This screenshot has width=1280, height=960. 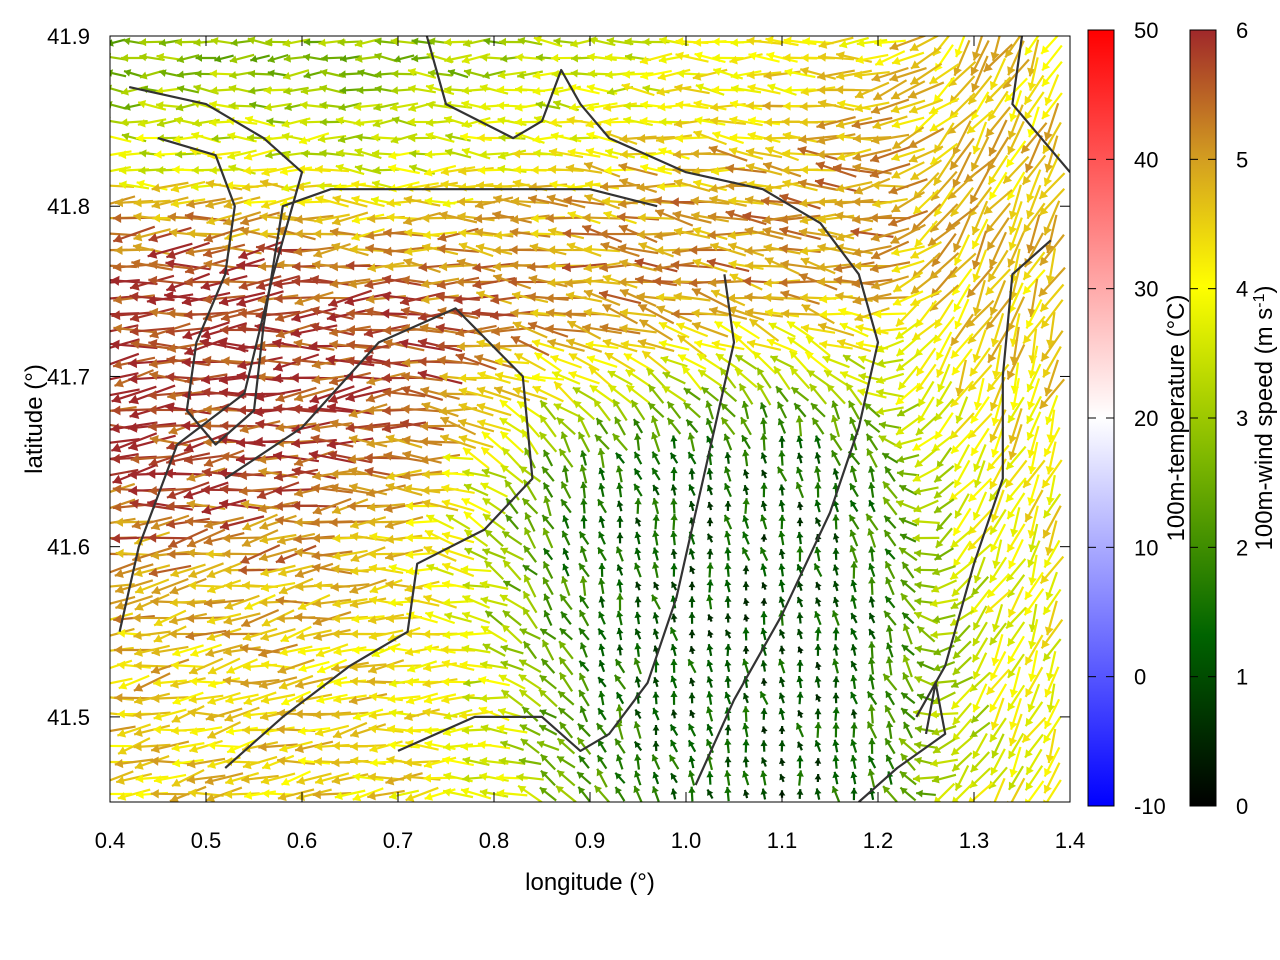 I want to click on x-tick-label: 0.9, so click(x=590, y=840).